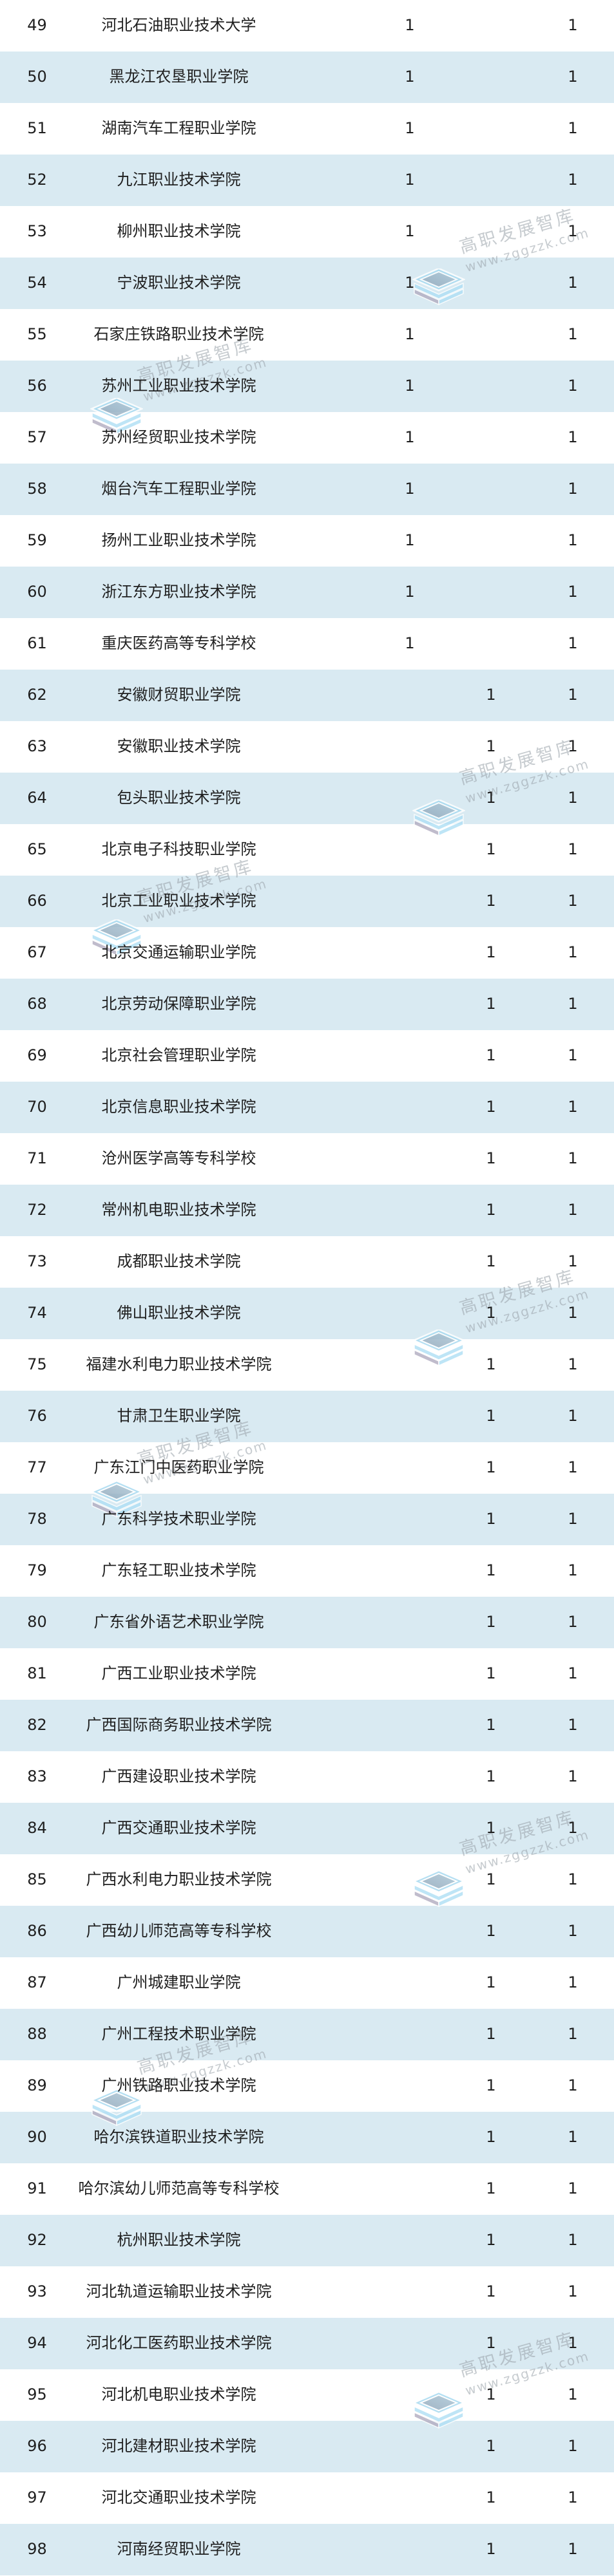 This screenshot has width=614, height=2576. What do you see at coordinates (37, 1364) in the screenshot?
I see `cell-rank: 75` at bounding box center [37, 1364].